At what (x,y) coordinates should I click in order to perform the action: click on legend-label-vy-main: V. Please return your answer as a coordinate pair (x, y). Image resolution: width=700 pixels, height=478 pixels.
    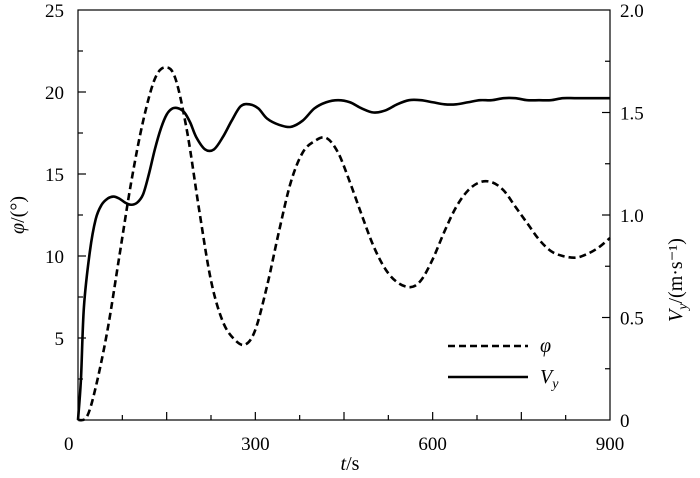
    Looking at the image, I should click on (547, 377).